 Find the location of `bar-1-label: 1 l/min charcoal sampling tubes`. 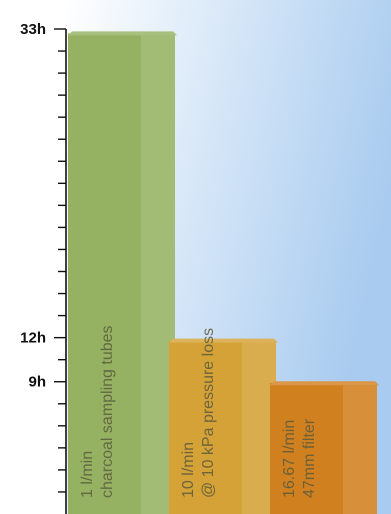

bar-1-label: 1 l/min charcoal sampling tubes is located at coordinates (97, 411).